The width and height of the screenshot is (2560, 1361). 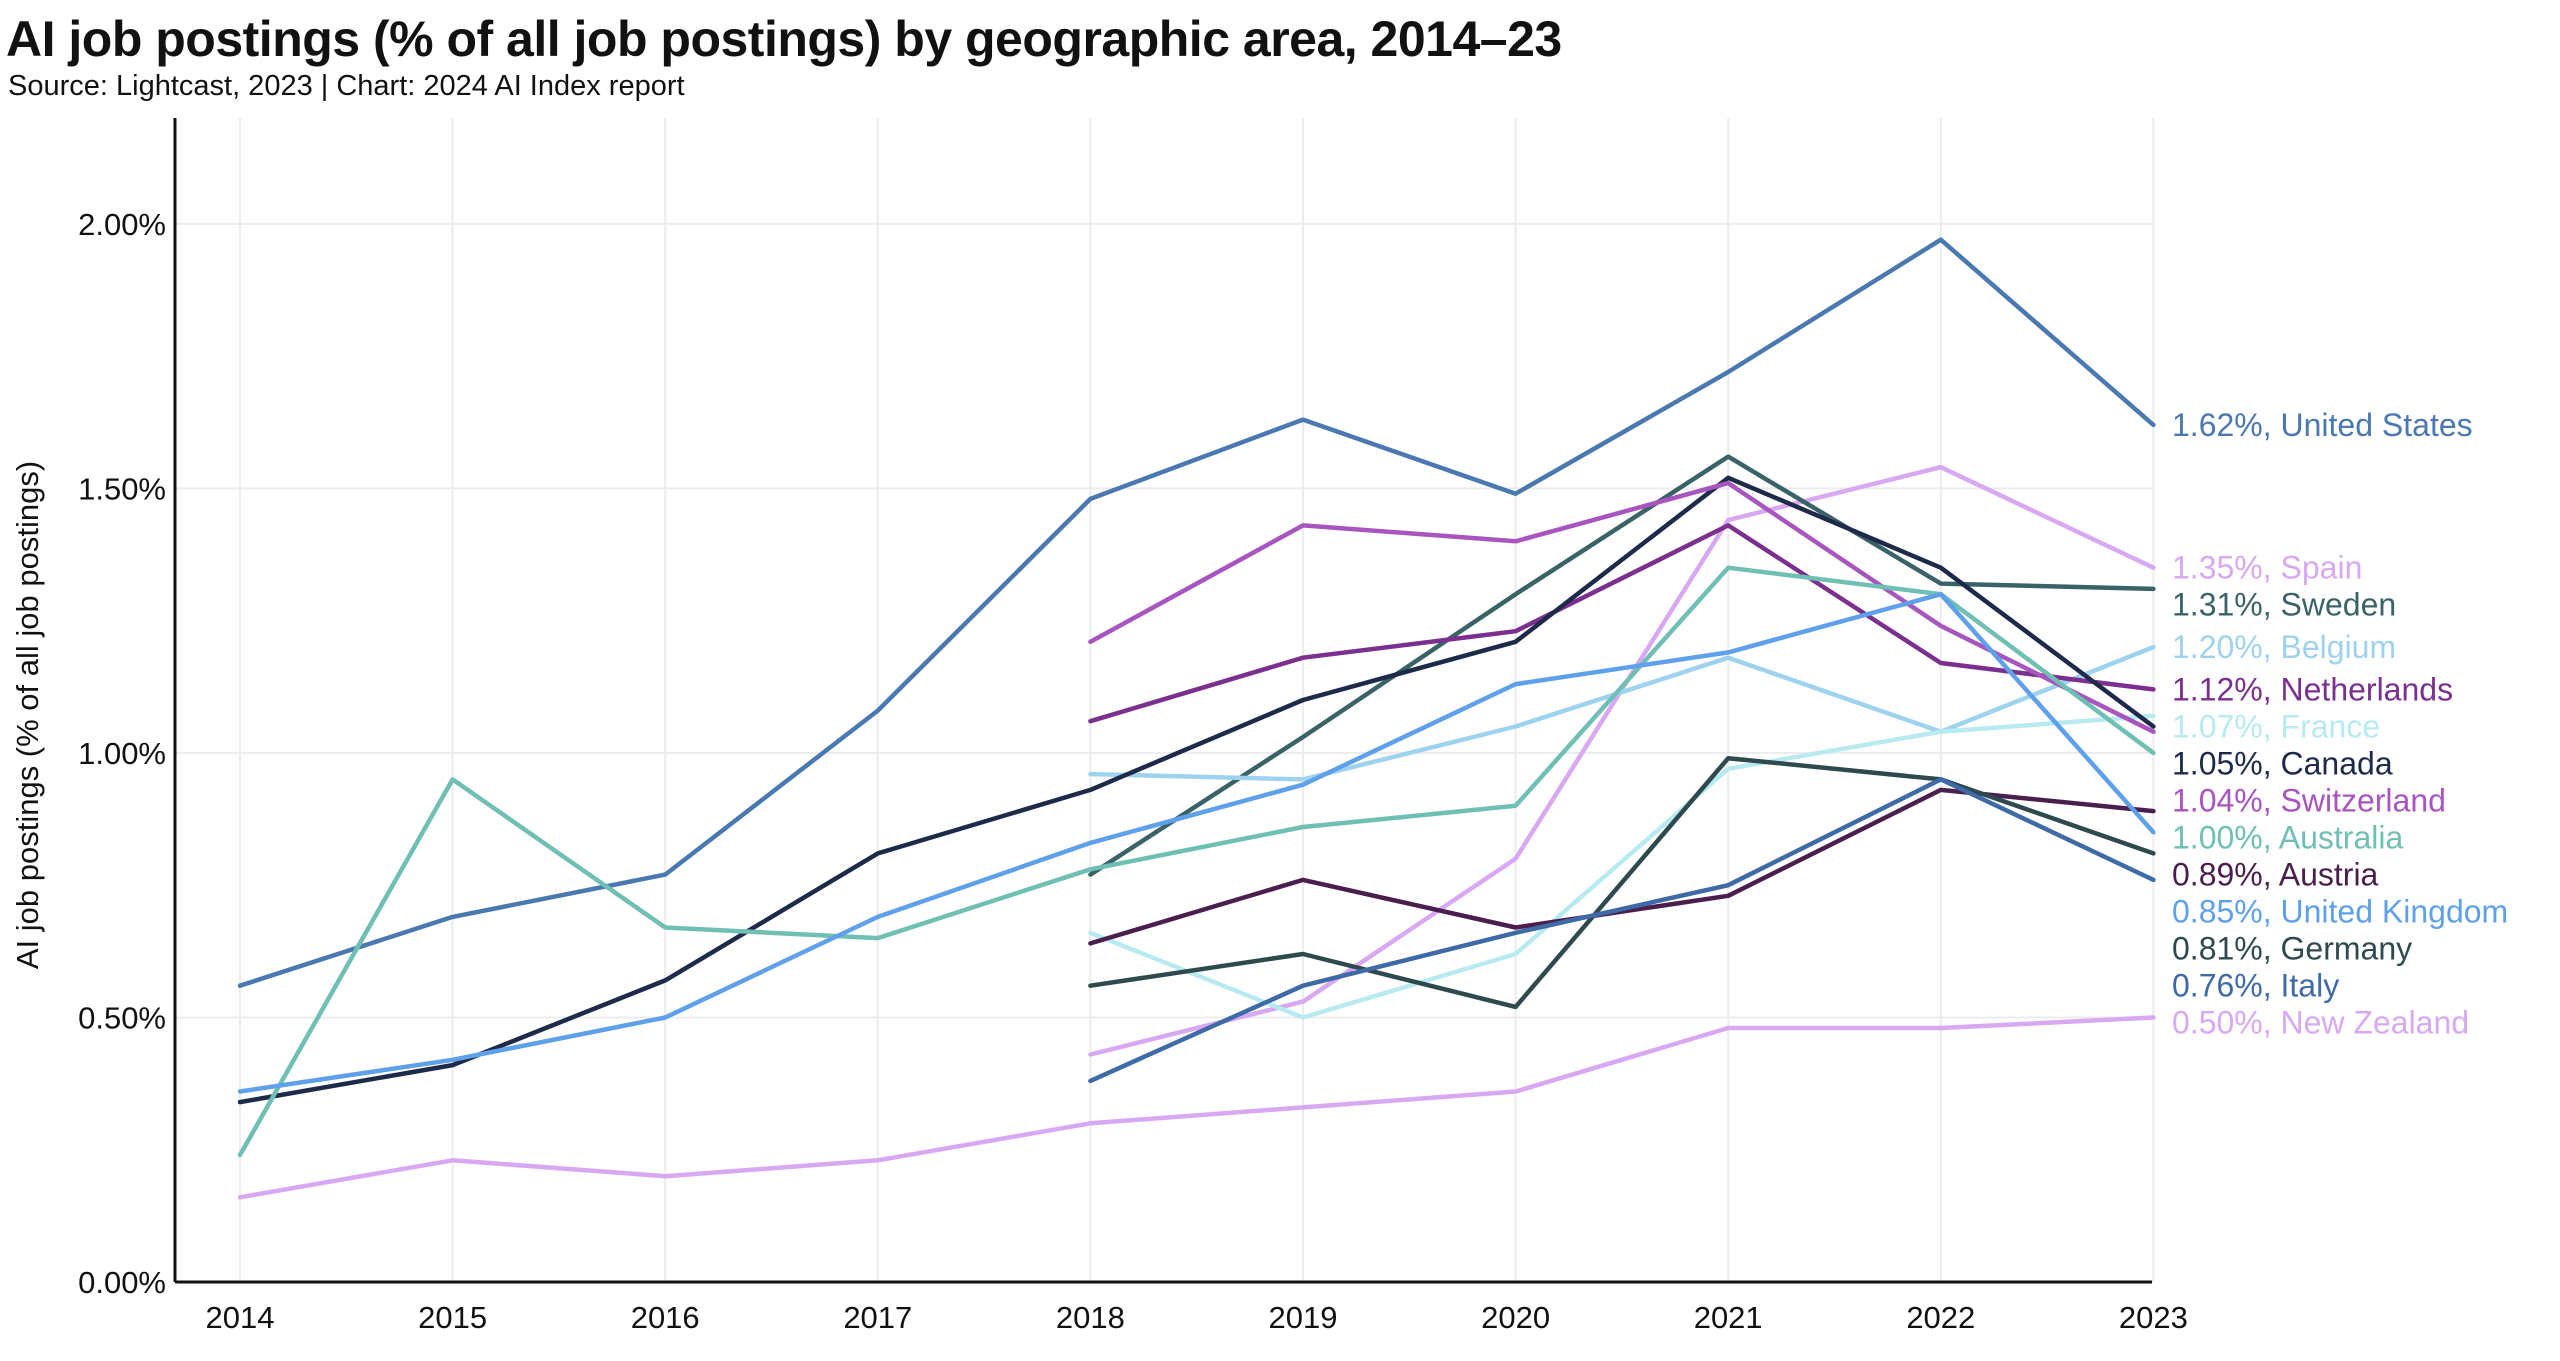 I want to click on x-tick-label: 2020, so click(x=1515, y=1317).